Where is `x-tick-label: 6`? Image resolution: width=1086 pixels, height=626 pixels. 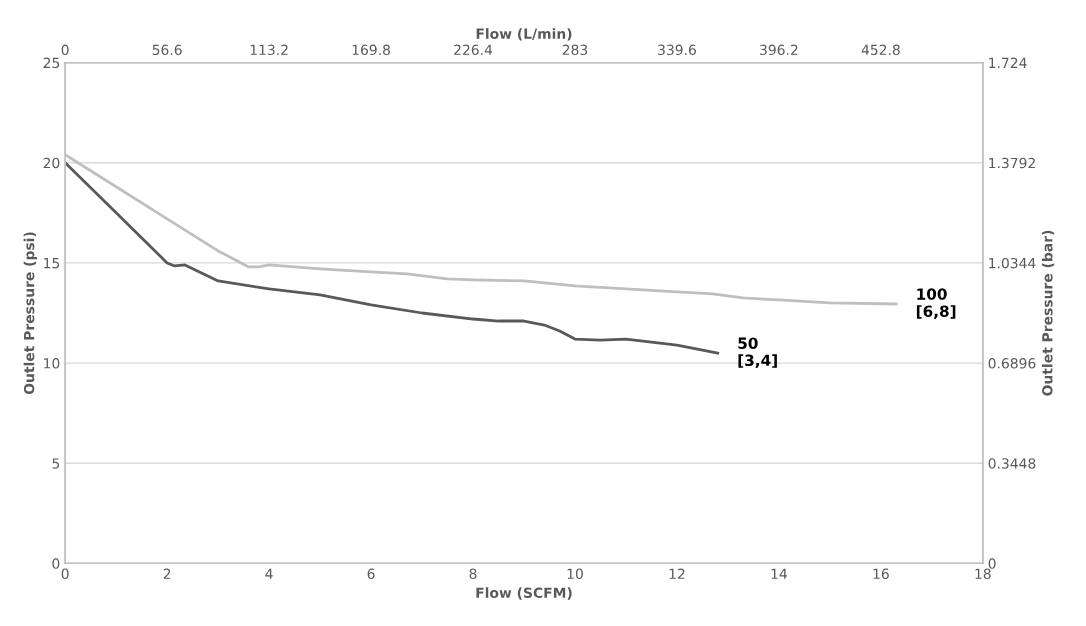
x-tick-label: 6 is located at coordinates (371, 574).